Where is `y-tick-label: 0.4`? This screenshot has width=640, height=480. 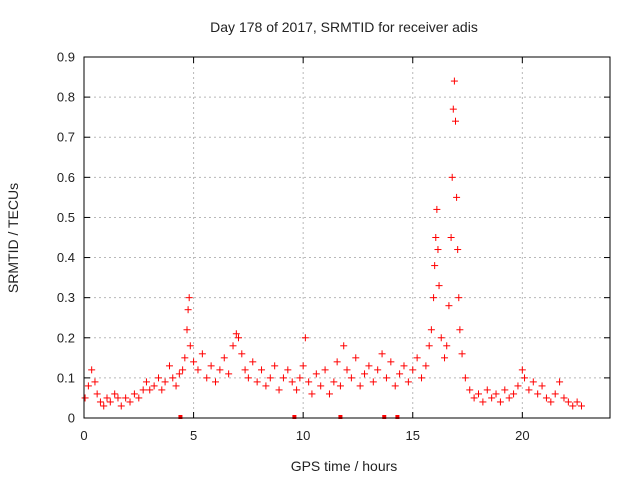 y-tick-label: 0.4 is located at coordinates (66, 257).